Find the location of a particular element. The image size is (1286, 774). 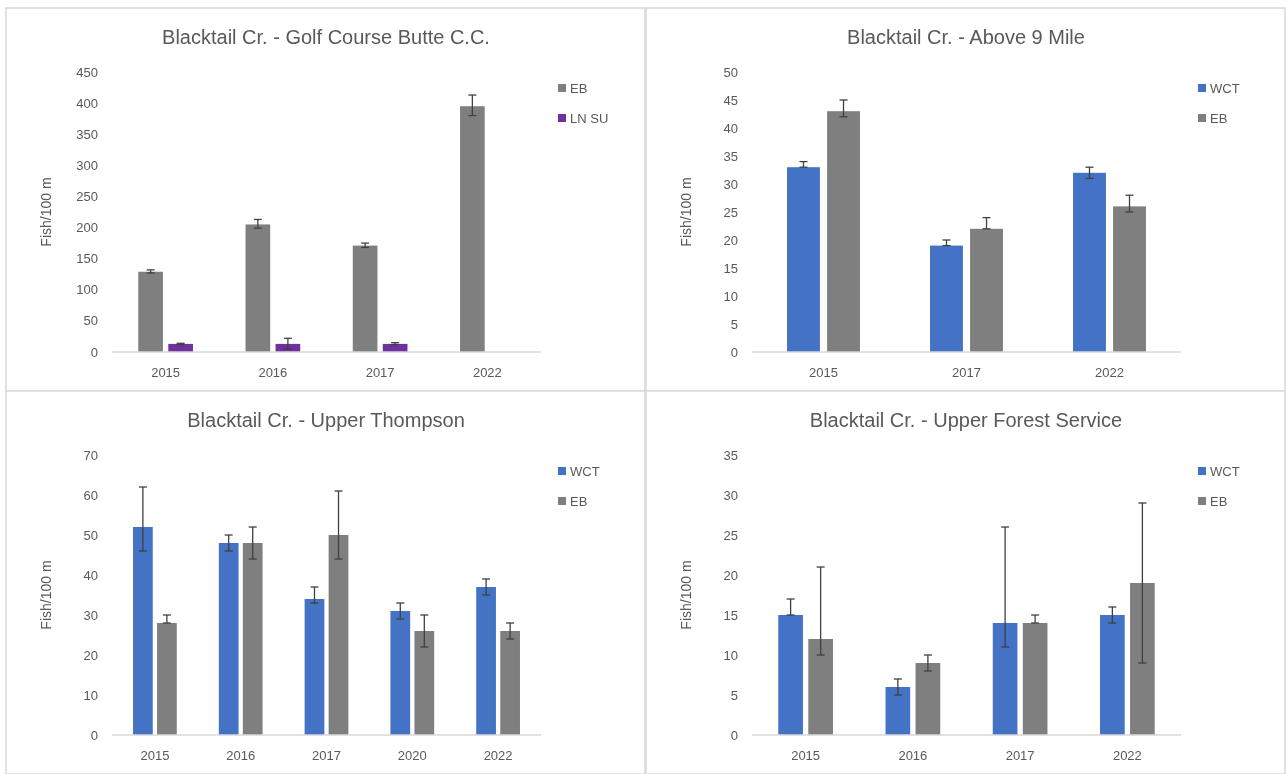

y-tick-label: 400 is located at coordinates (87, 103).